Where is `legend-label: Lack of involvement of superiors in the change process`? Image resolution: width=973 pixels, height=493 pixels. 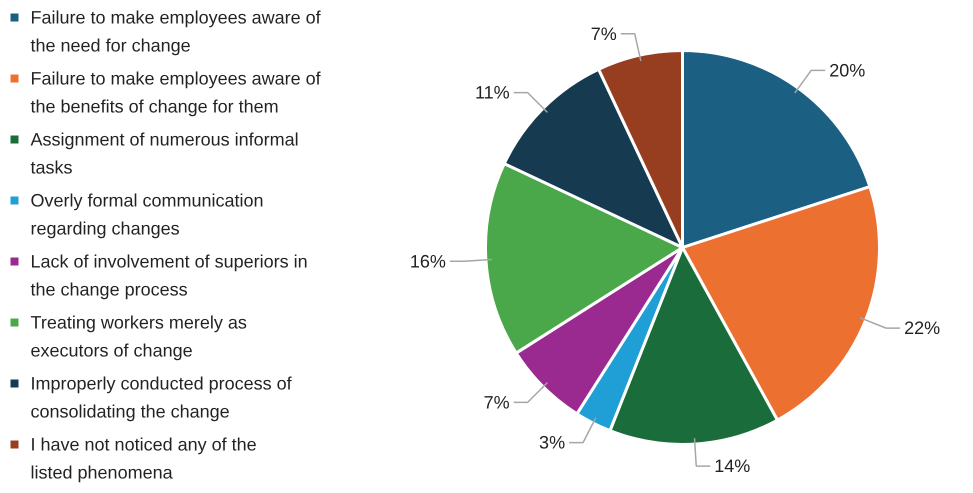 legend-label: Lack of involvement of superiors in the change process is located at coordinates (169, 276).